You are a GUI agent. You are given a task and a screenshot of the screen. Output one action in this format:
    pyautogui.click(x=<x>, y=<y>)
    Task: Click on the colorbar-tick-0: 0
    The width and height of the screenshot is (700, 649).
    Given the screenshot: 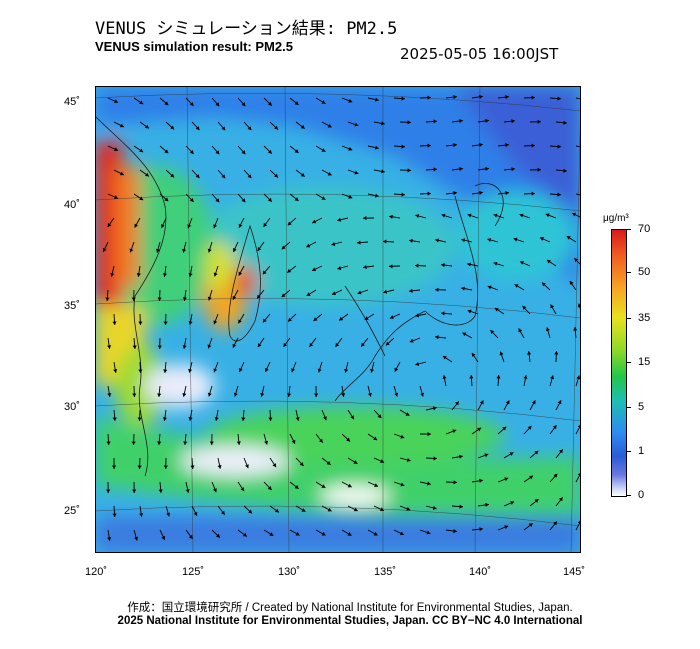 What is the action you would take?
    pyautogui.click(x=641, y=495)
    